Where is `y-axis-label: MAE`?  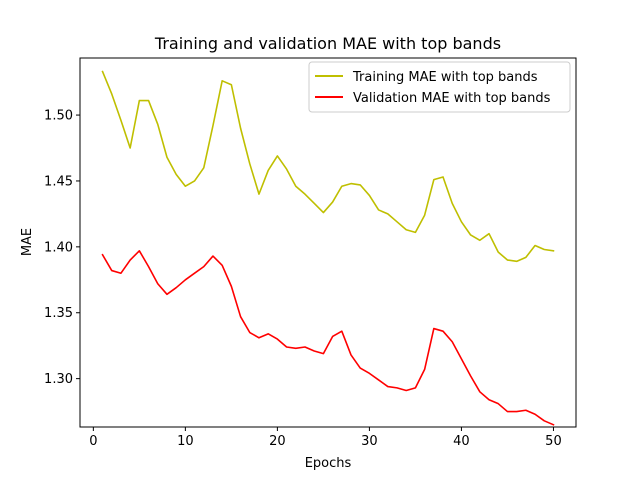 y-axis-label: MAE is located at coordinates (27, 242).